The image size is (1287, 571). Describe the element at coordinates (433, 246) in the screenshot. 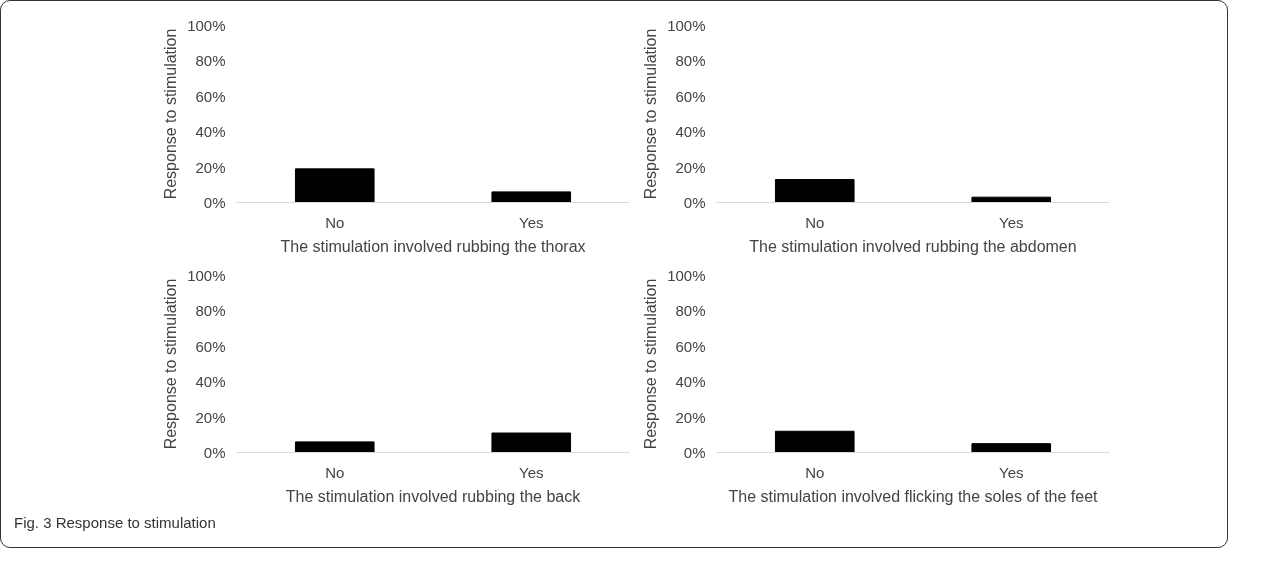

I see `x-axis-title: The stimulation involved rubbing the thorax` at that location.